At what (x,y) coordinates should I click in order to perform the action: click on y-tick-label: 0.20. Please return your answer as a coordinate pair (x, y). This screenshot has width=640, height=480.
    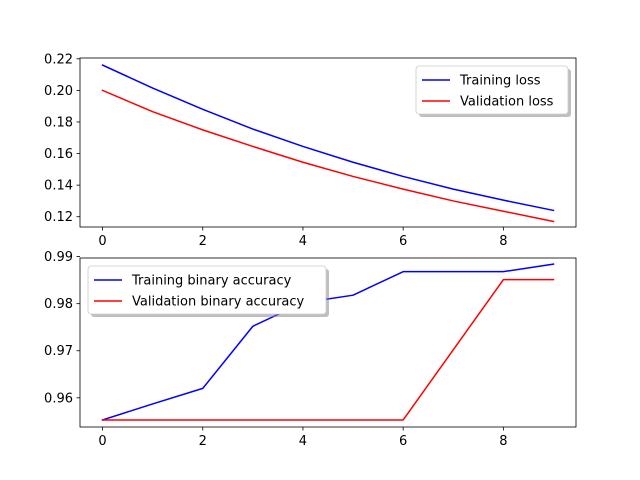
    Looking at the image, I should click on (58, 91).